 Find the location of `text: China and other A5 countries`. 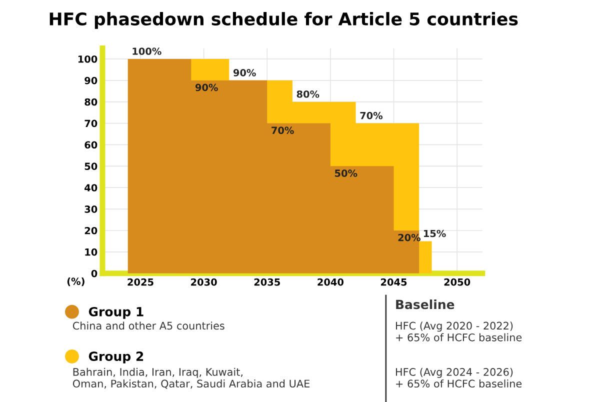

text: China and other A5 countries is located at coordinates (148, 326).